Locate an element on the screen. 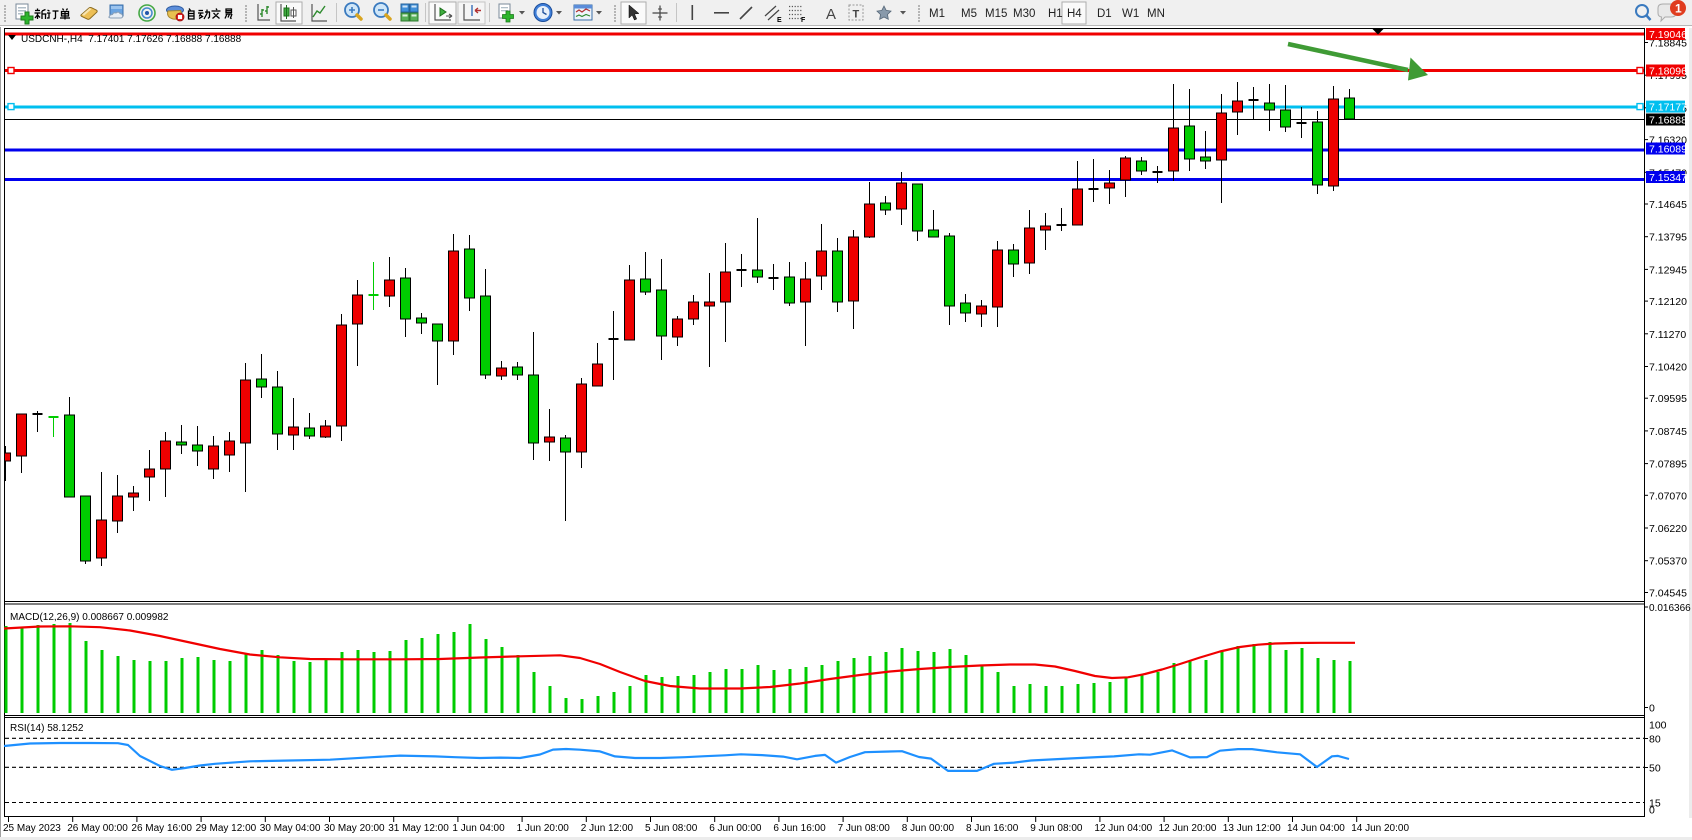 The image size is (1692, 840). svg-text: 30 May 20:00 is located at coordinates (354, 828).